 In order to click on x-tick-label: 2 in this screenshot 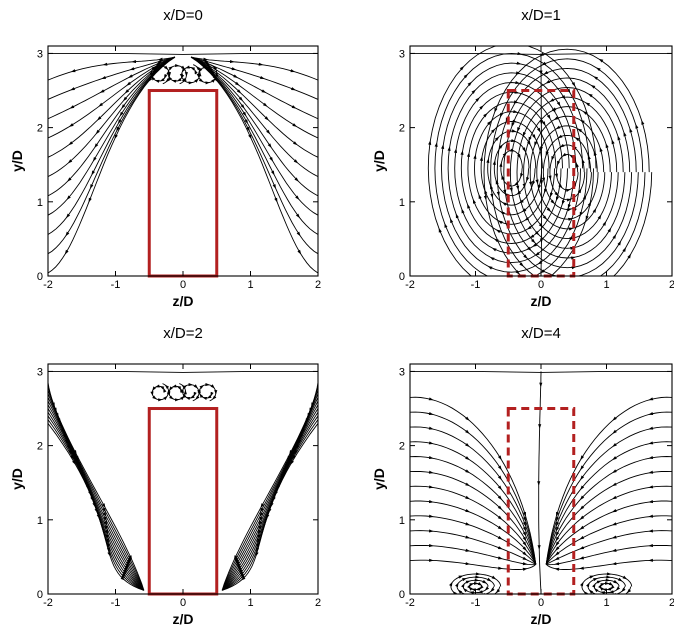, I will do `click(318, 603)`.